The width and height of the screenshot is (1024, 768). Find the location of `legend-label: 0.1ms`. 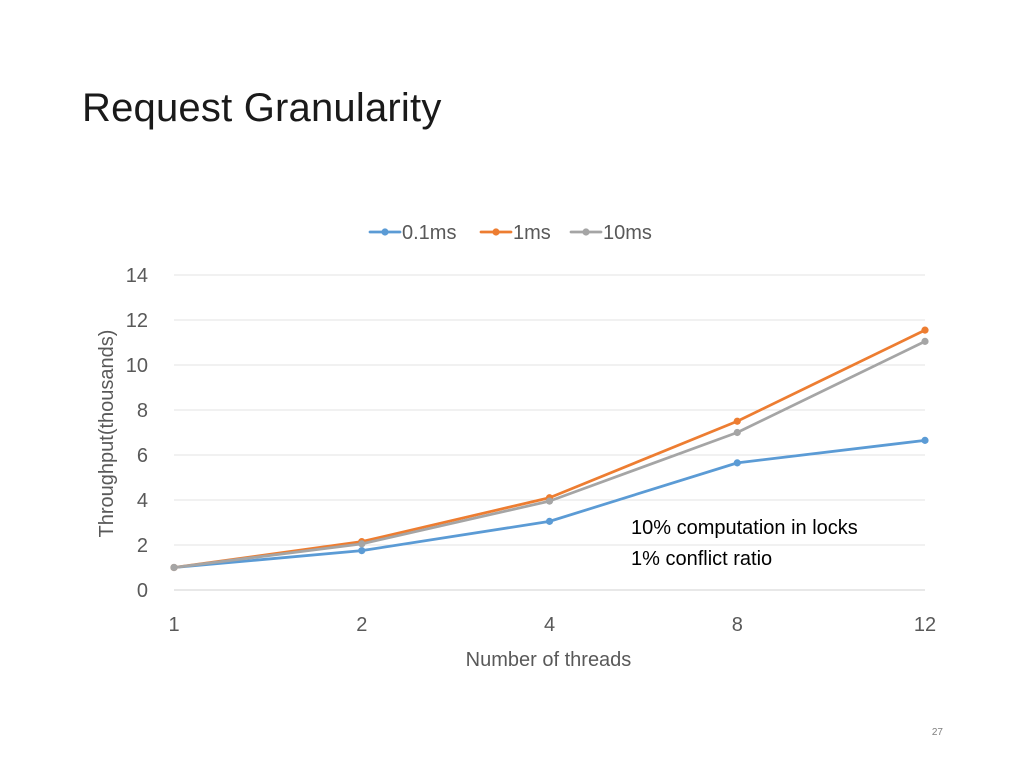

legend-label: 0.1ms is located at coordinates (429, 233).